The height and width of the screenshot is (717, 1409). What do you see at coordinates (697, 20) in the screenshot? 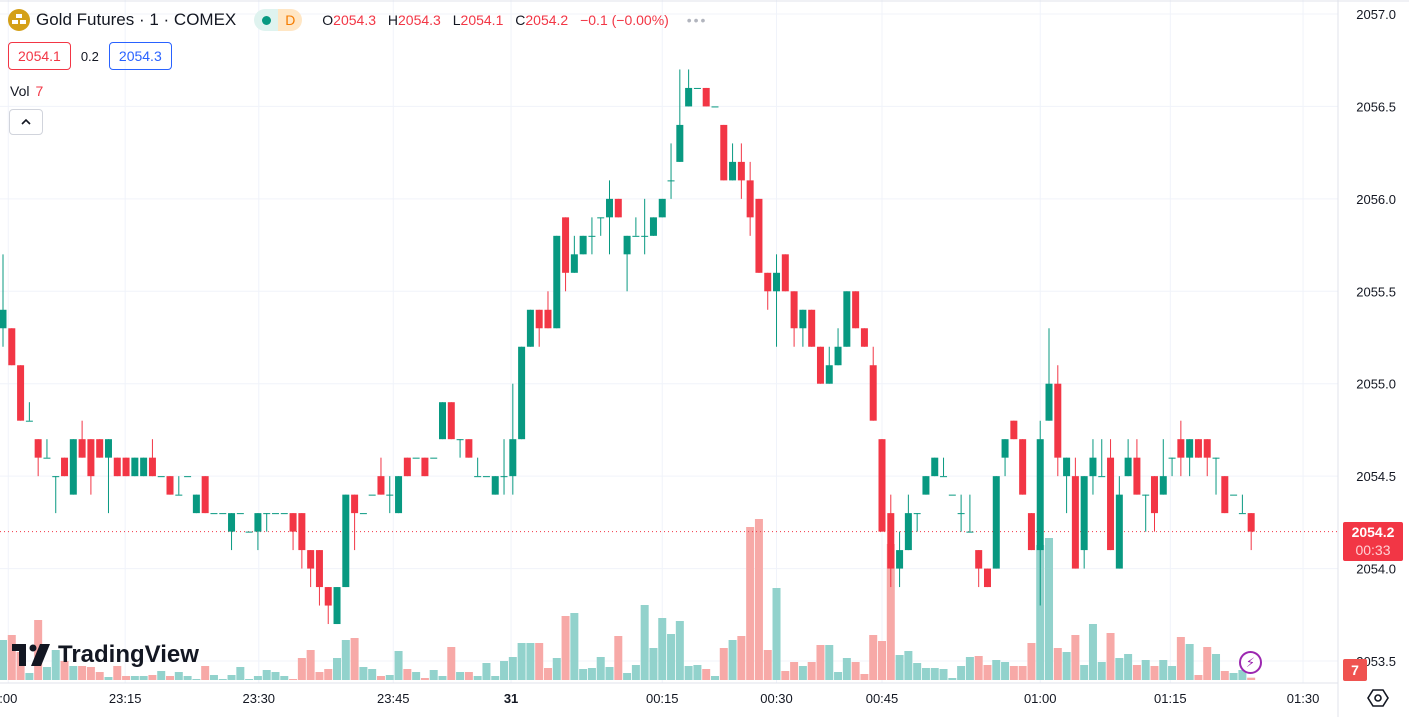
I see `dots-icon: •••` at bounding box center [697, 20].